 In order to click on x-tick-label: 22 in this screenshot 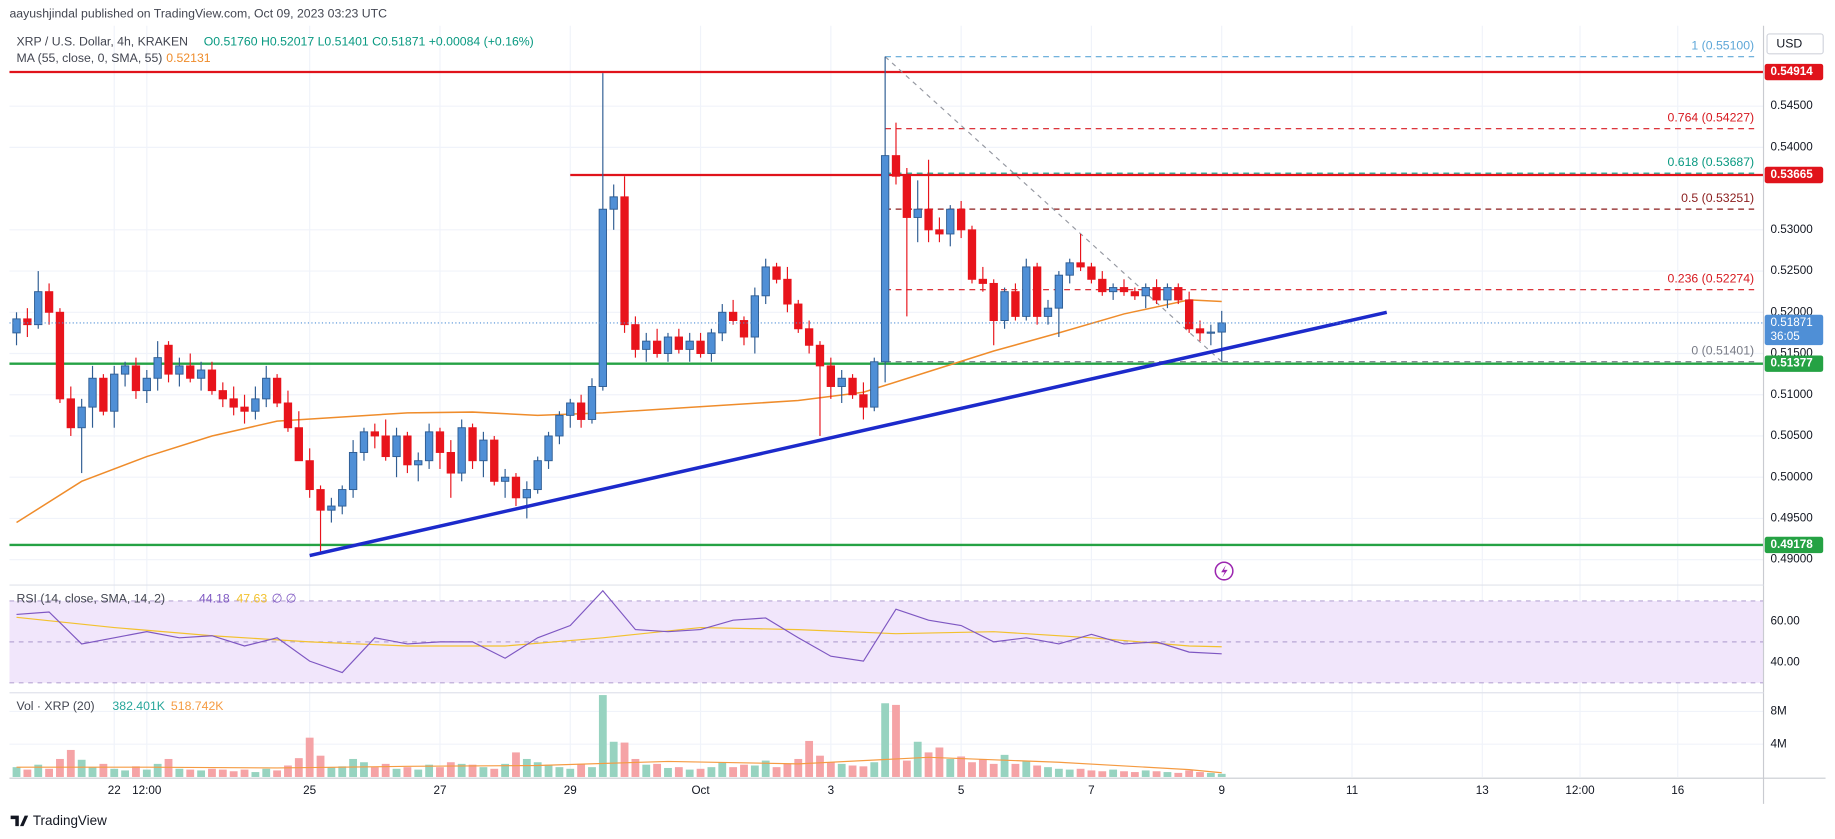, I will do `click(114, 790)`.